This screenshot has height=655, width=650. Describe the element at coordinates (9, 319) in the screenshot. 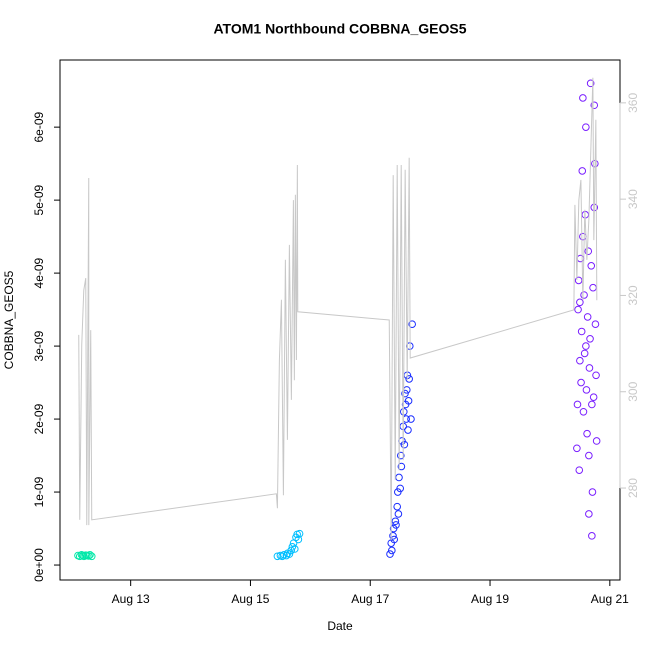

I see `y-axis-label: COBBNA_GEOS5` at that location.